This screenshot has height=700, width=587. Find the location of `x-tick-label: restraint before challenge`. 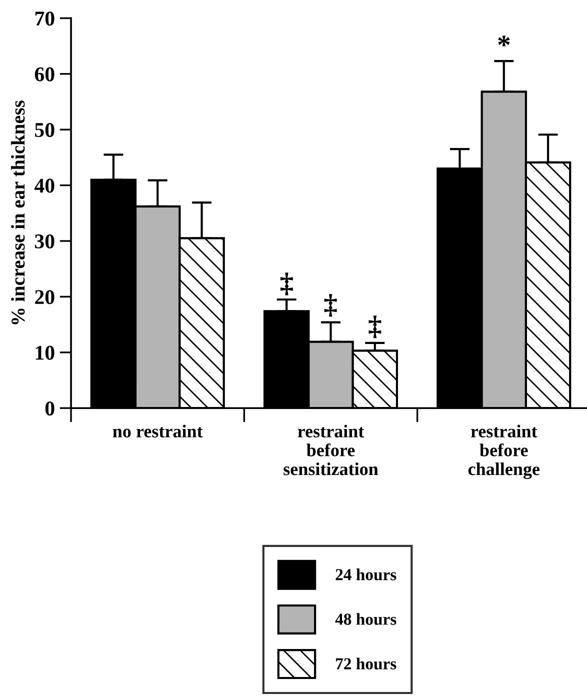

x-tick-label: restraint before challenge is located at coordinates (504, 452).